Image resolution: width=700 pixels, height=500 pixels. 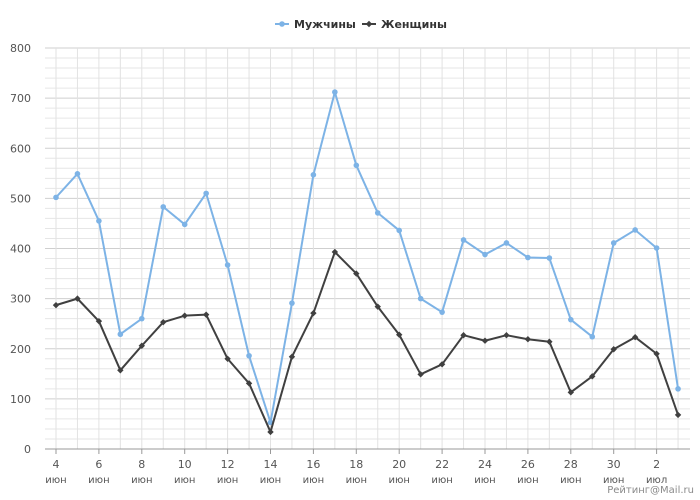 What do you see at coordinates (271, 464) in the screenshot?
I see `x-tick-label: 14` at bounding box center [271, 464].